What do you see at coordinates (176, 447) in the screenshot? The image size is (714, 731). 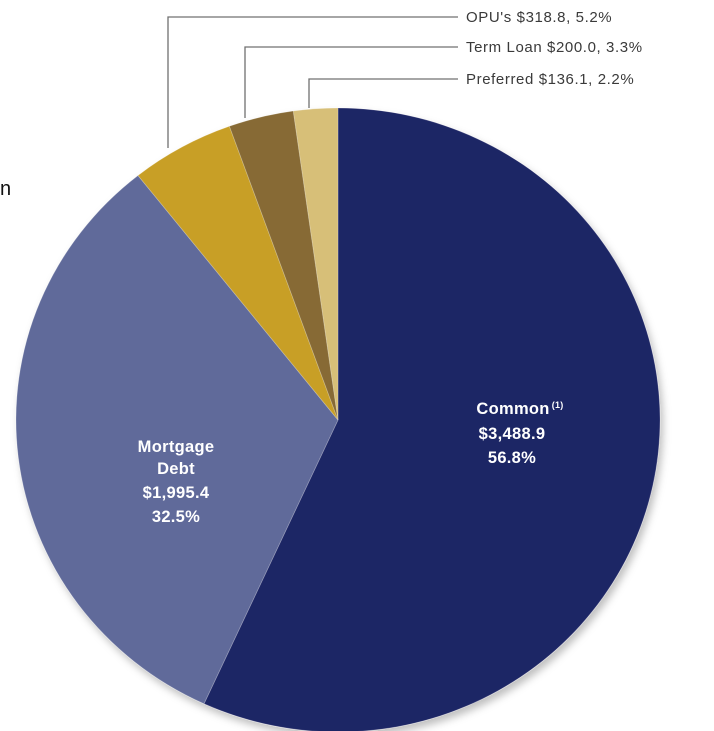 I see `mortgage-name-label: Mortgage` at bounding box center [176, 447].